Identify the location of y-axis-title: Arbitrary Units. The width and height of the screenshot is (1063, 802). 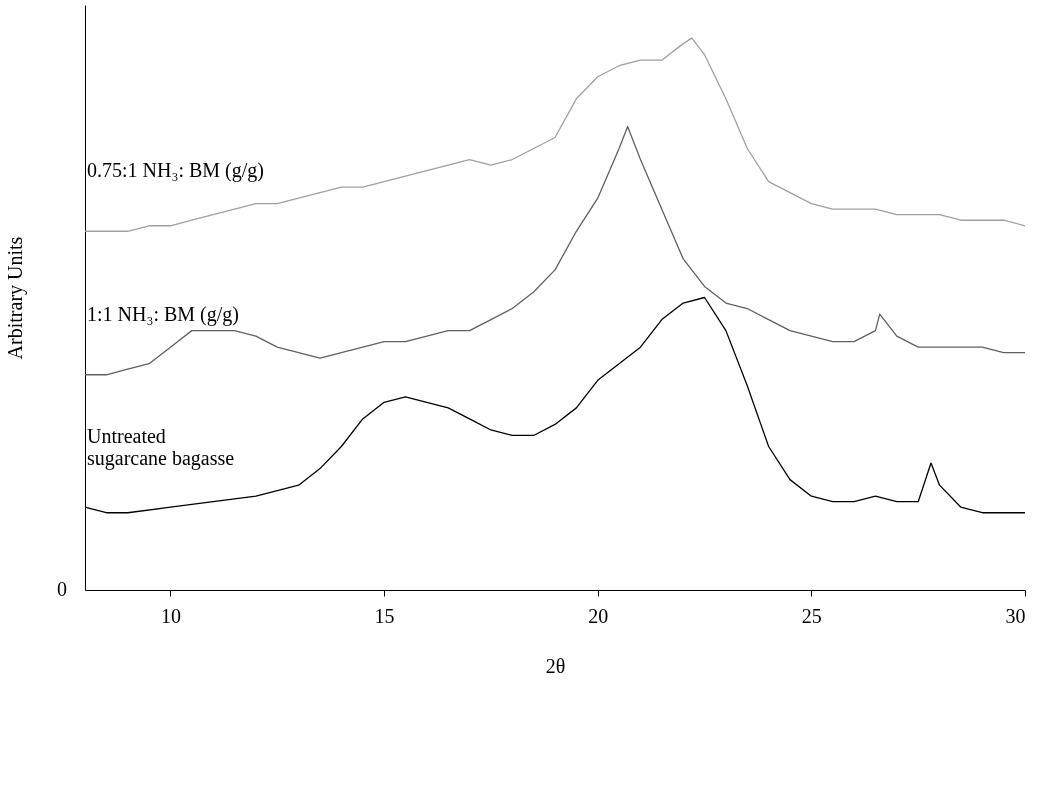
(15, 298).